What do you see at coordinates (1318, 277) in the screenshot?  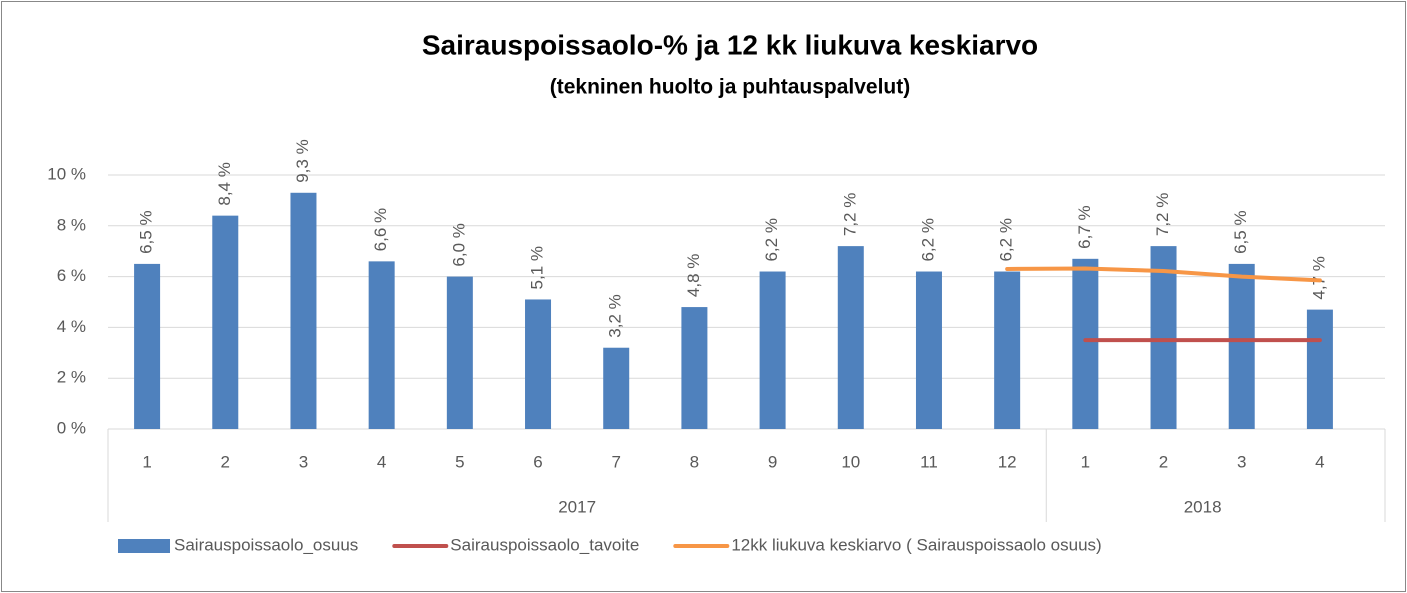 I see `data-label: 4,7 %` at bounding box center [1318, 277].